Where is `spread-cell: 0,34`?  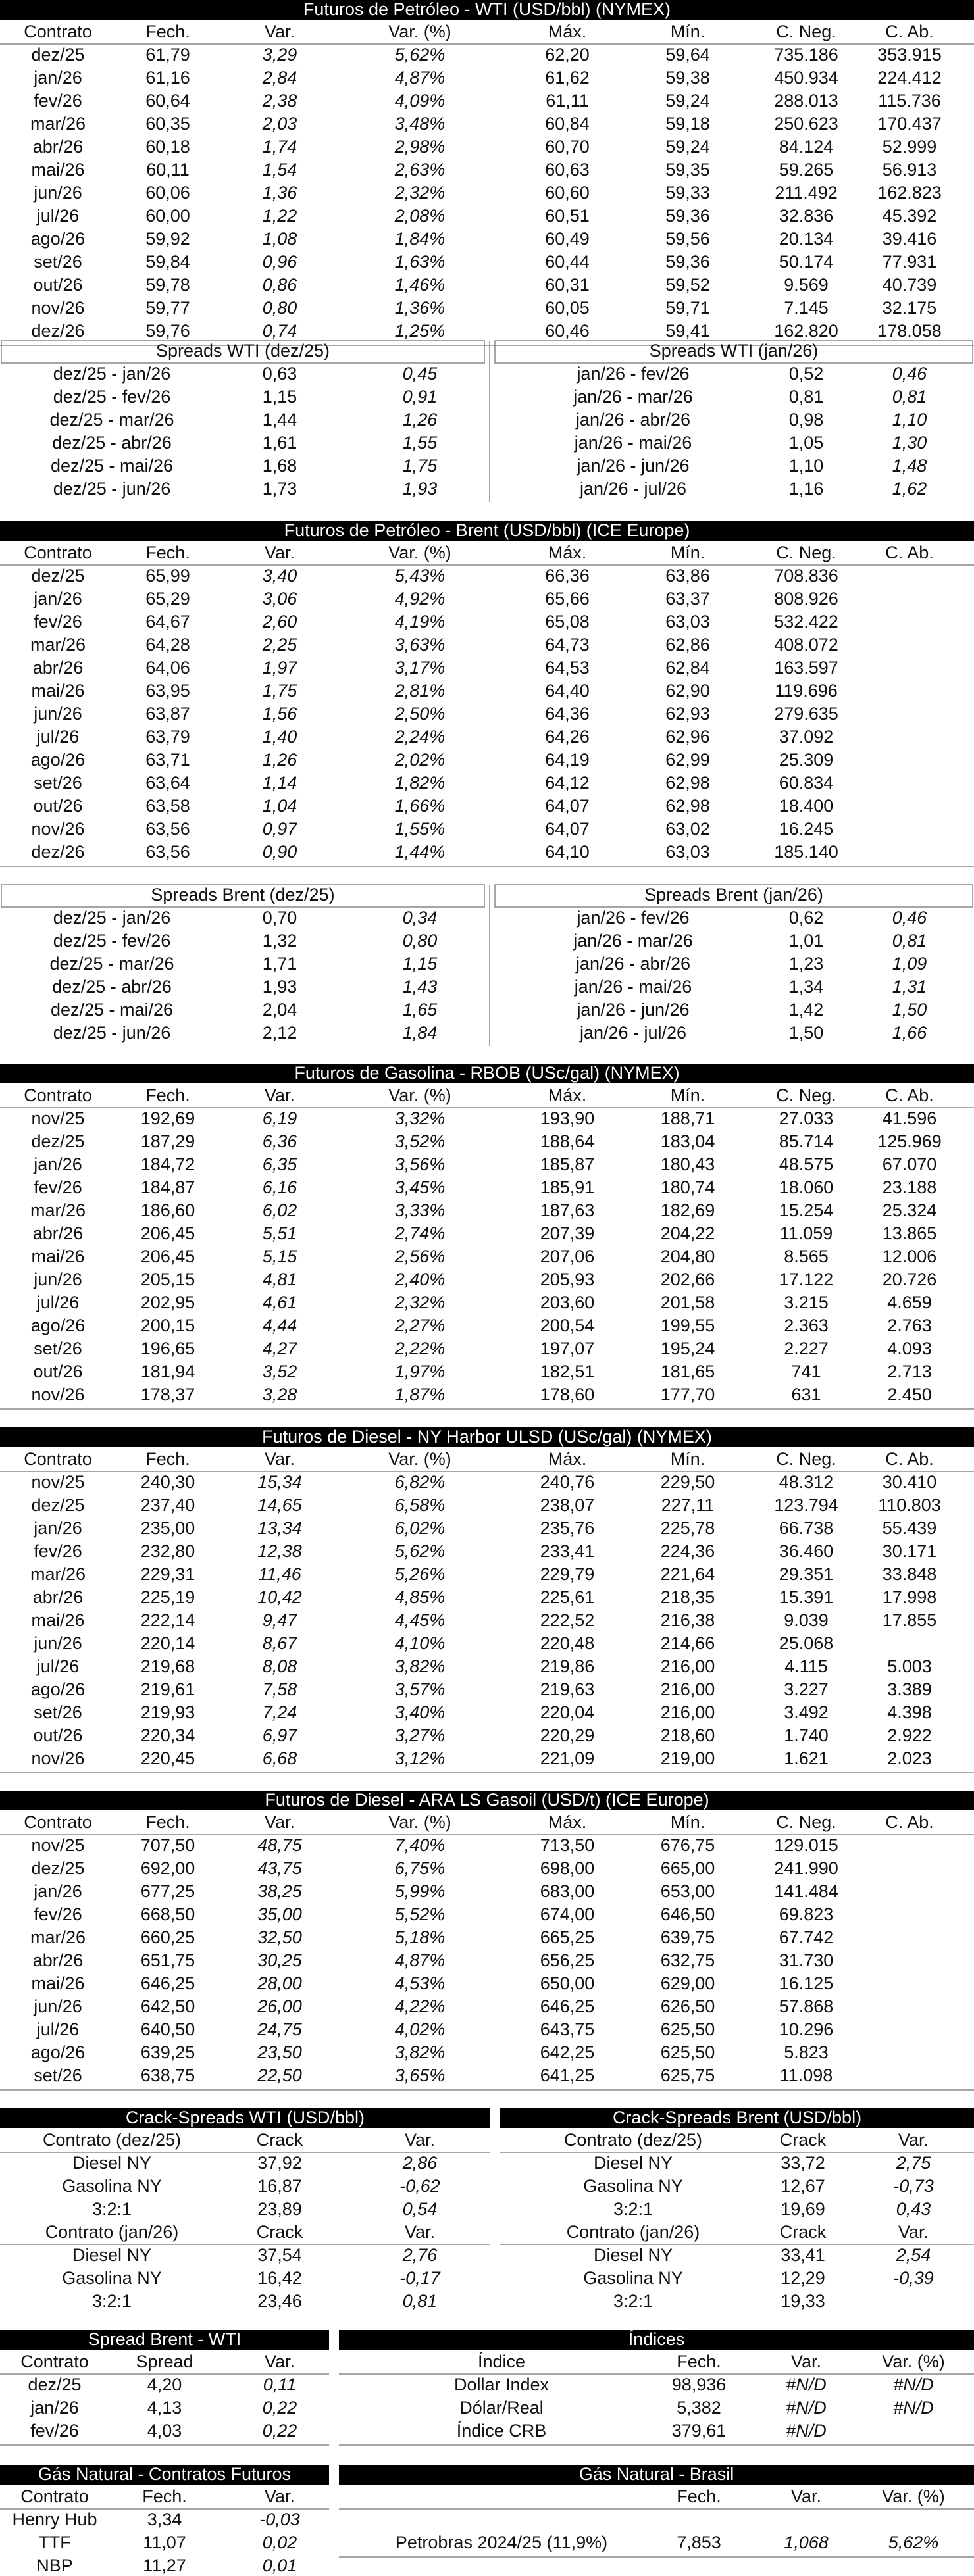
spread-cell: 0,34 is located at coordinates (421, 918).